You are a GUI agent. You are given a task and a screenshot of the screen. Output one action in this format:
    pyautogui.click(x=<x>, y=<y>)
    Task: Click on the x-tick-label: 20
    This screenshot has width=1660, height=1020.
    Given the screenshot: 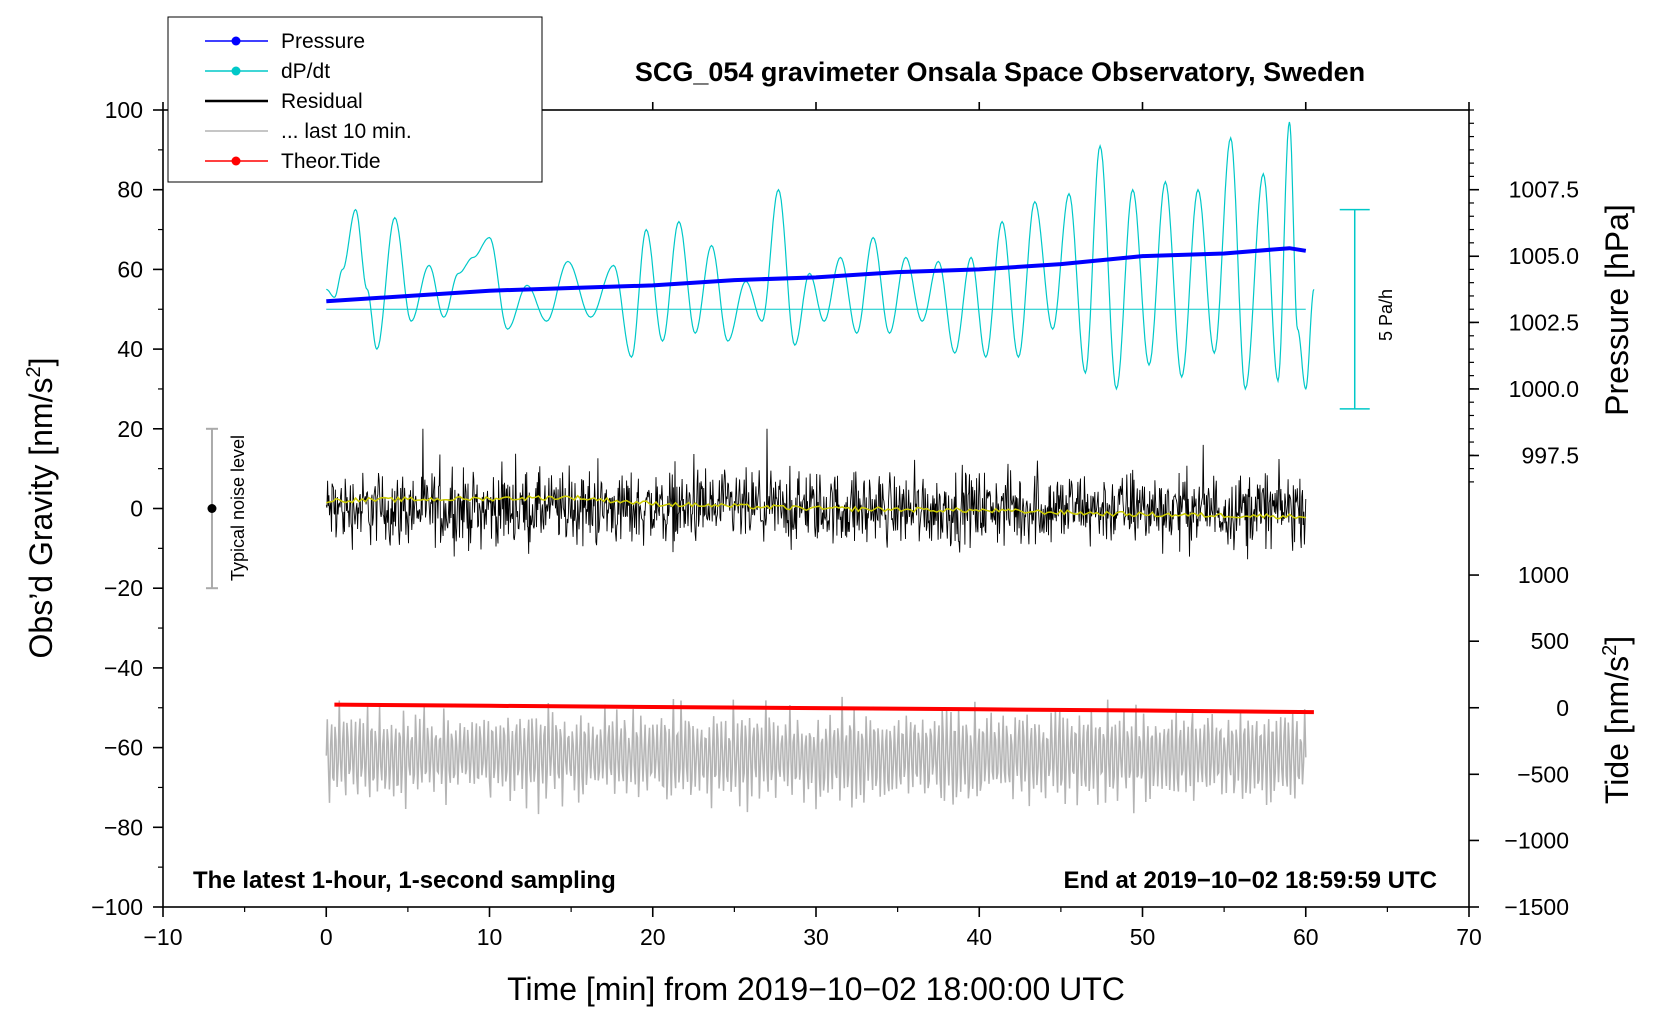 What is the action you would take?
    pyautogui.click(x=653, y=937)
    